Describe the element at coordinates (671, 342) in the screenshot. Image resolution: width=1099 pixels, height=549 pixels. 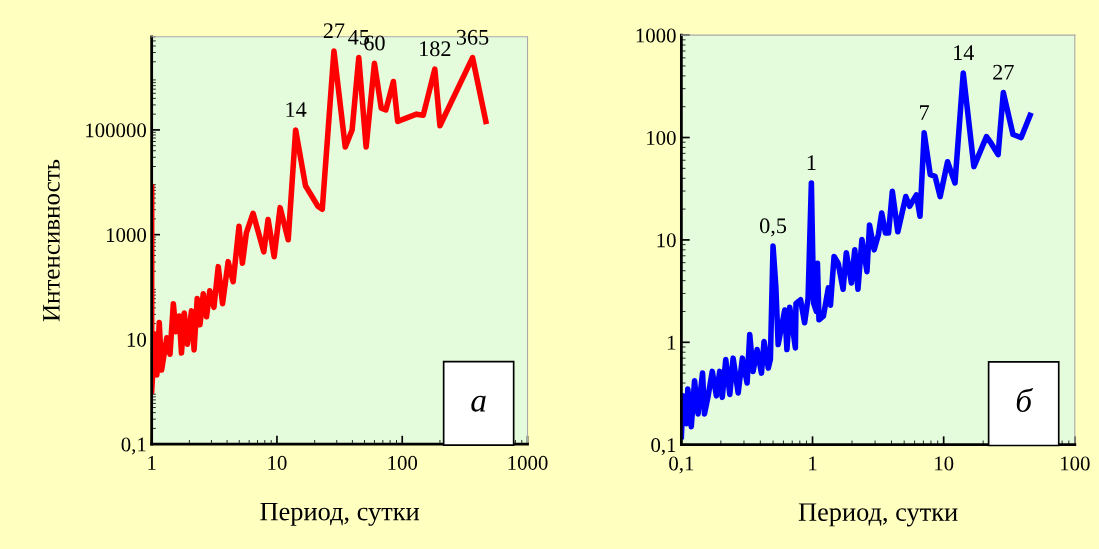
I see `y-tick-label: 1` at that location.